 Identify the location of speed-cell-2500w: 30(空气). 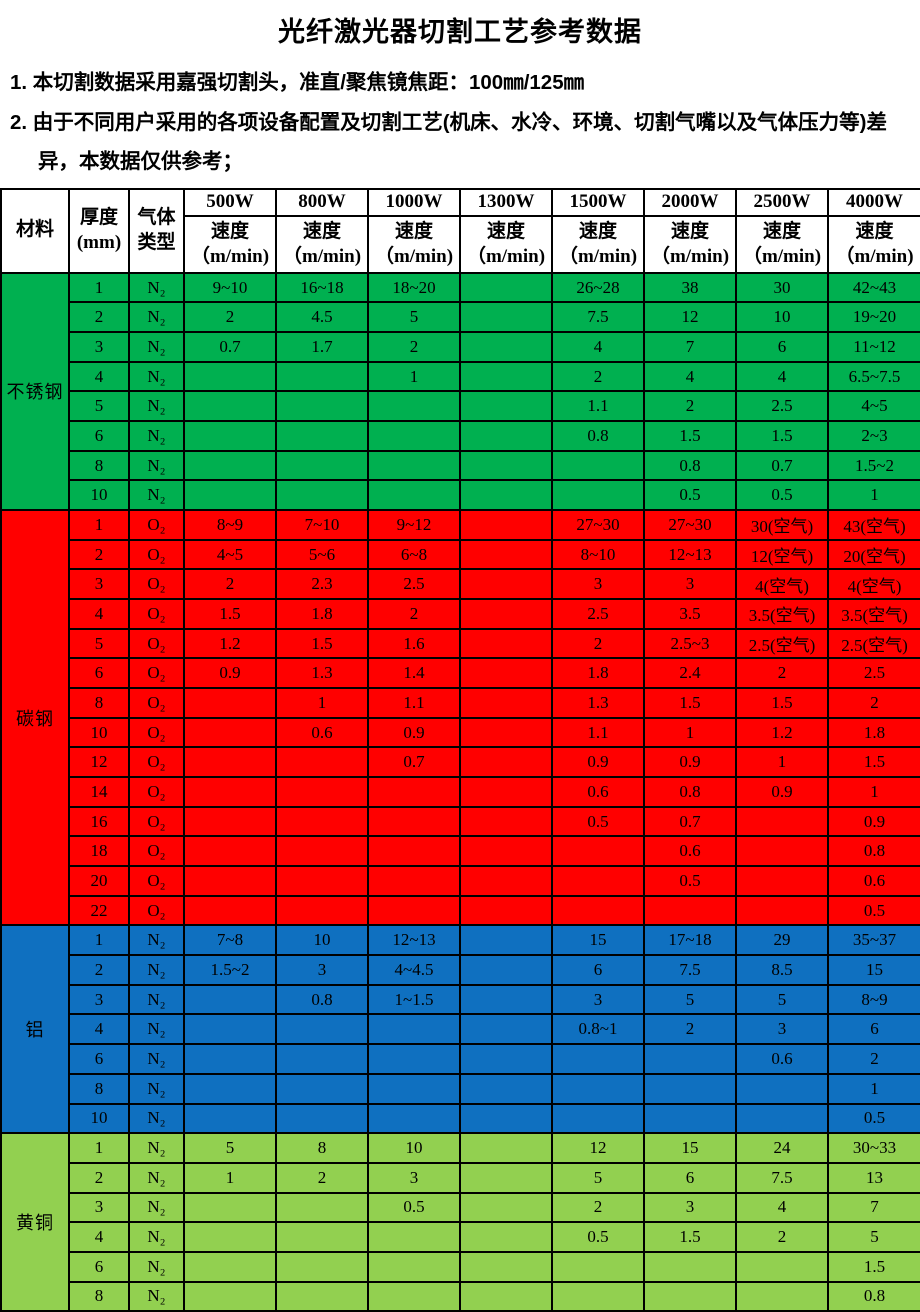
(782, 525).